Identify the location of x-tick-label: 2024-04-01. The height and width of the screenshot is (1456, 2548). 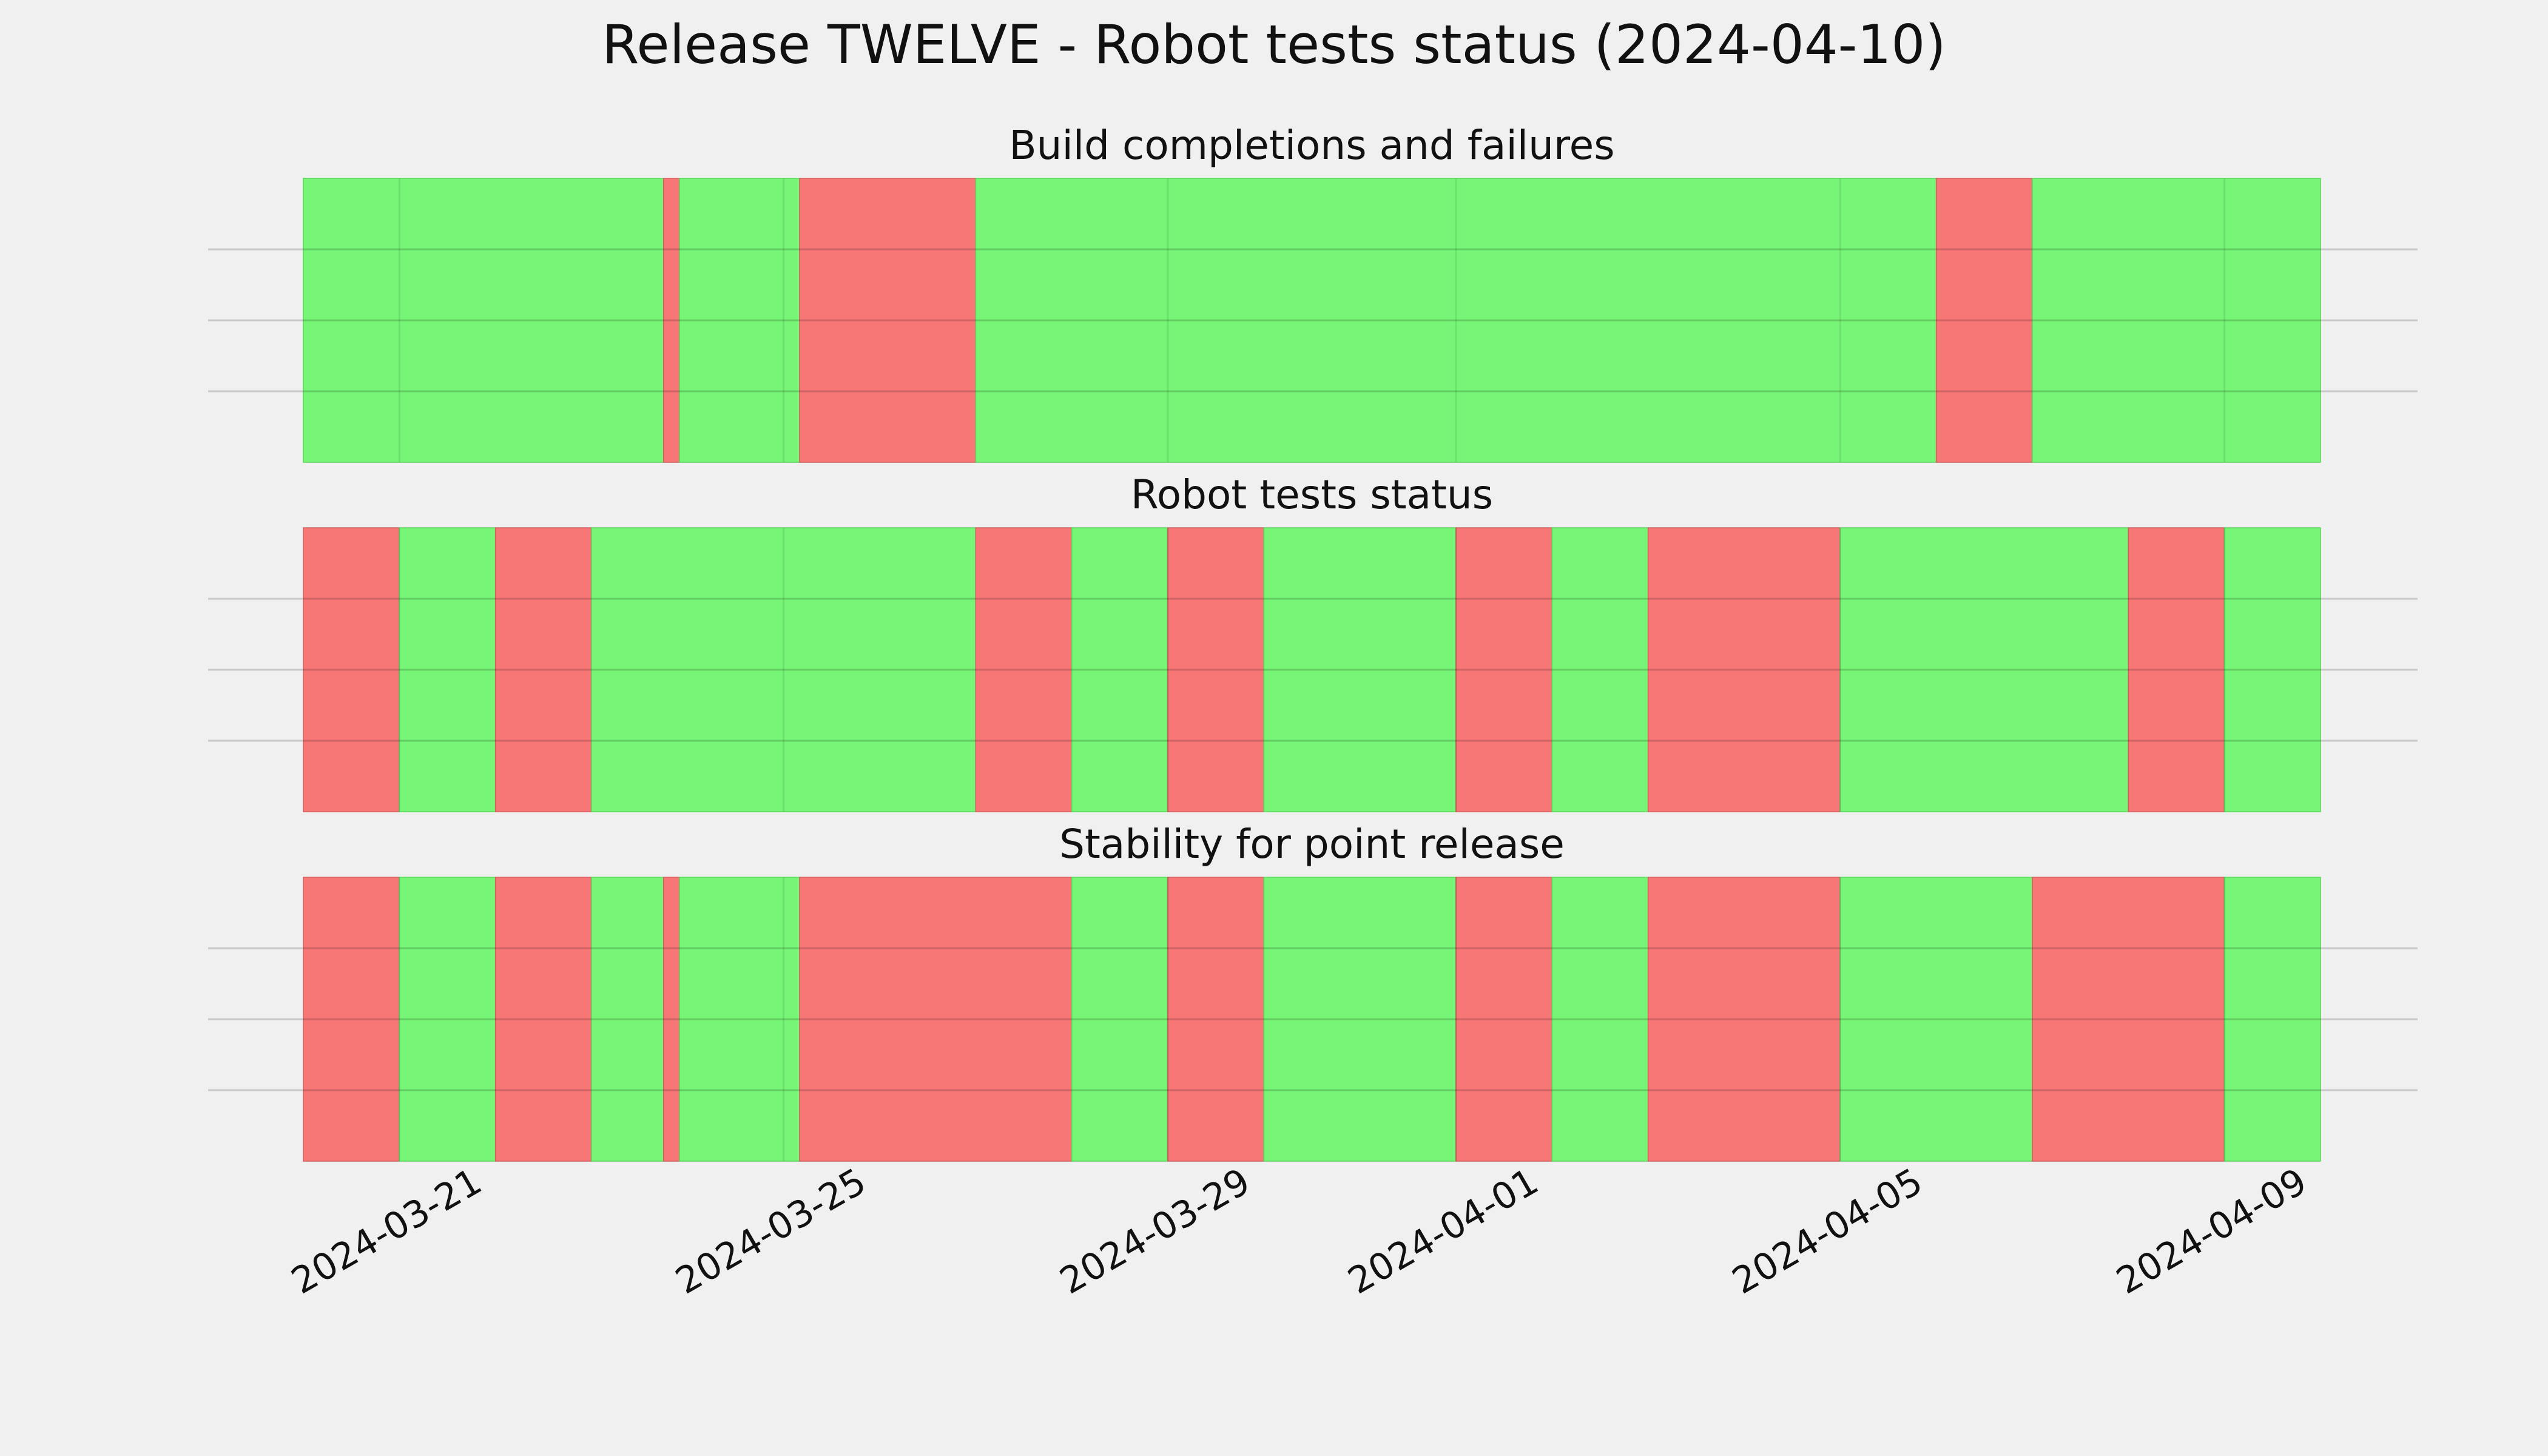
(1443, 1231).